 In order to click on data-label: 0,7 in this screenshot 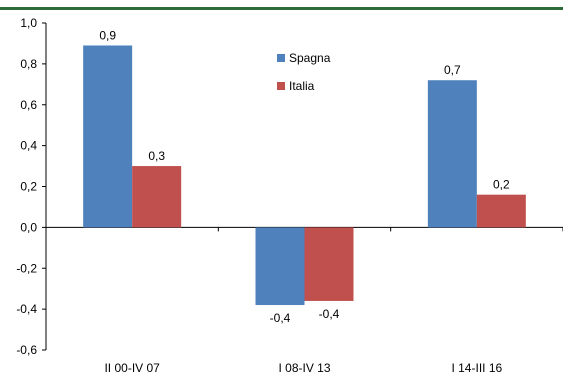, I will do `click(452, 70)`.